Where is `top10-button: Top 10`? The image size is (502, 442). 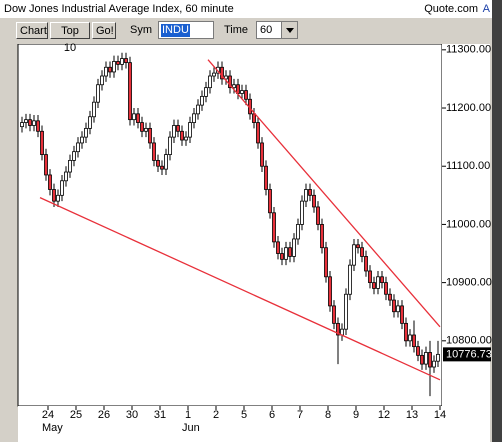
top10-button: Top 10 is located at coordinates (70, 38).